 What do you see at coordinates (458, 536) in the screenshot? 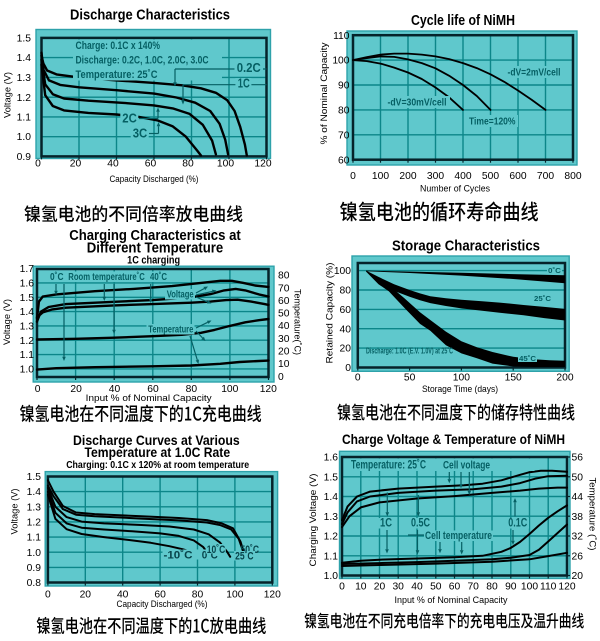
I see `svg-text: Cell temperature` at bounding box center [458, 536].